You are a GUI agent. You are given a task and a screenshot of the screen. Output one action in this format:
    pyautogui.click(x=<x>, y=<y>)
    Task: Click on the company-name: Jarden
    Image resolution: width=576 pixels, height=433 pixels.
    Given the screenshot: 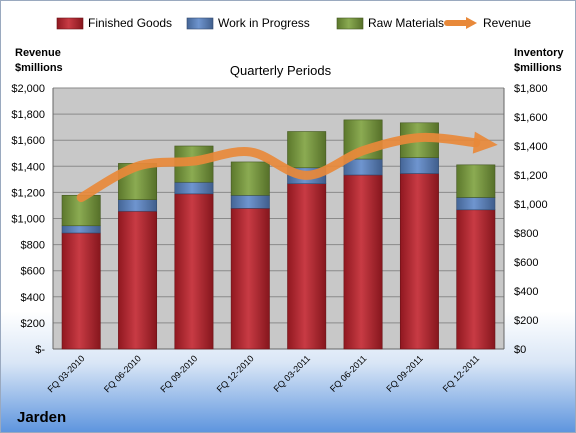 What is the action you would take?
    pyautogui.click(x=41, y=417)
    